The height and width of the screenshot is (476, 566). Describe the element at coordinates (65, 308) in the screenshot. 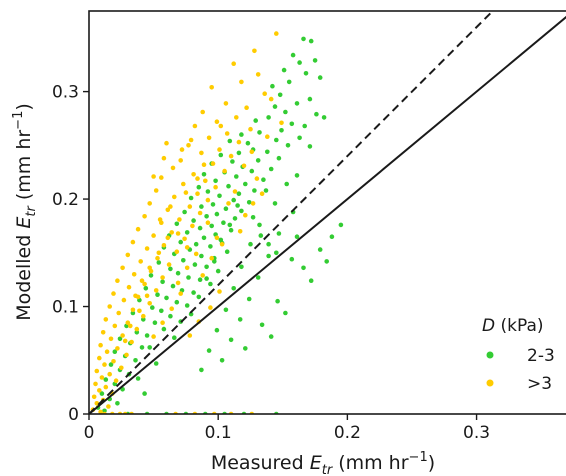

I see `y-tick-label: 0.1` at that location.